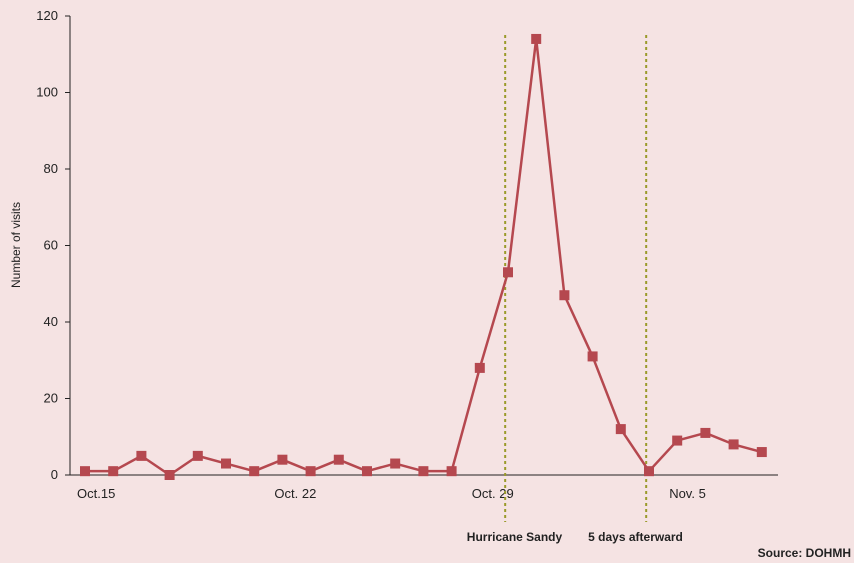 The width and height of the screenshot is (854, 563). What do you see at coordinates (47, 15) in the screenshot?
I see `y-tick-label: 120` at bounding box center [47, 15].